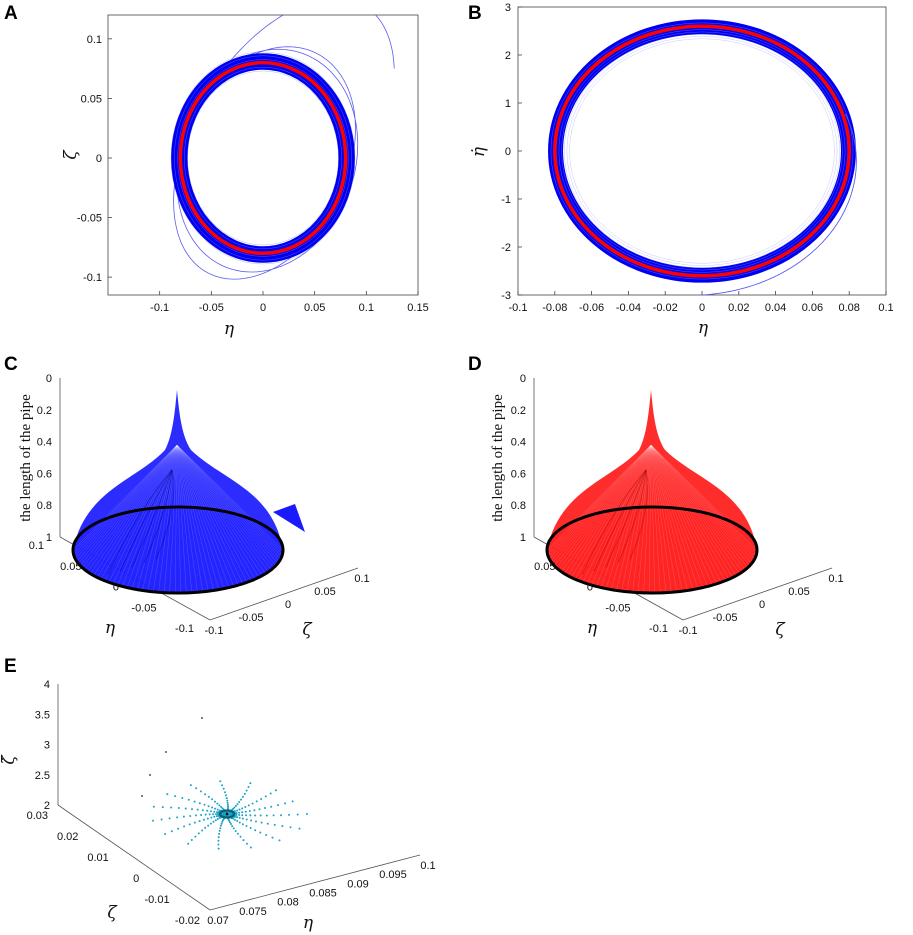 This screenshot has width=913, height=935. I want to click on panel-d-surface, so click(652, 492).